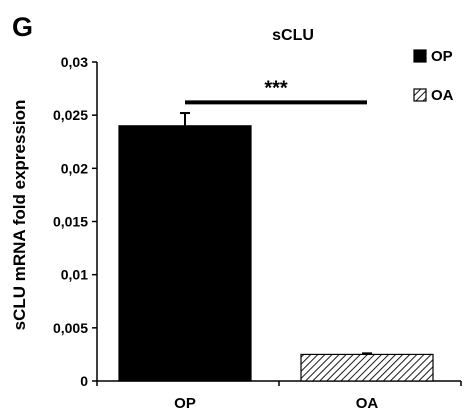 Image resolution: width=471 pixels, height=418 pixels. Describe the element at coordinates (276, 88) in the screenshot. I see `significance-stars: ***` at that location.